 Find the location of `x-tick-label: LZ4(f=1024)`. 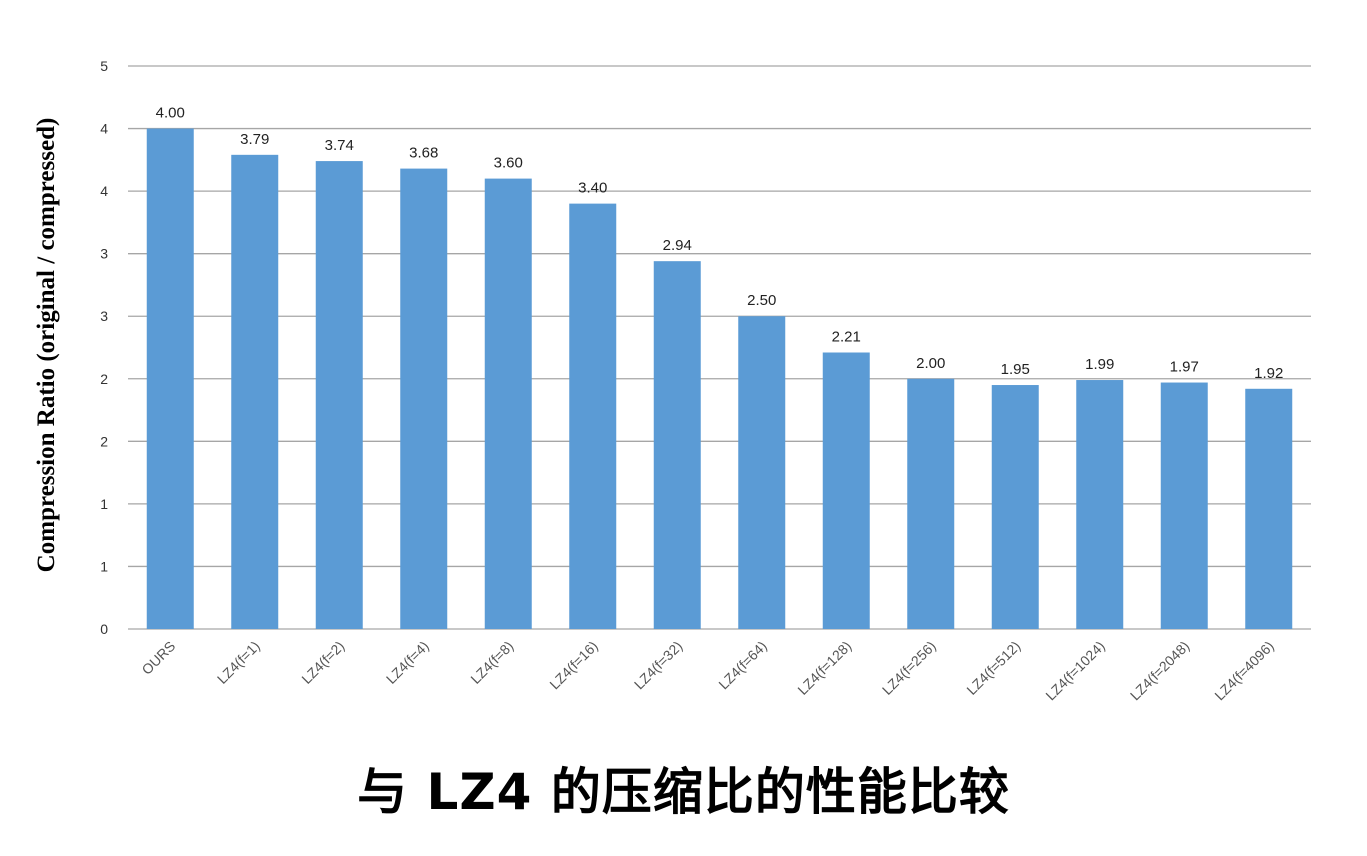

x-tick-label: LZ4(f=1024) is located at coordinates (1075, 671).